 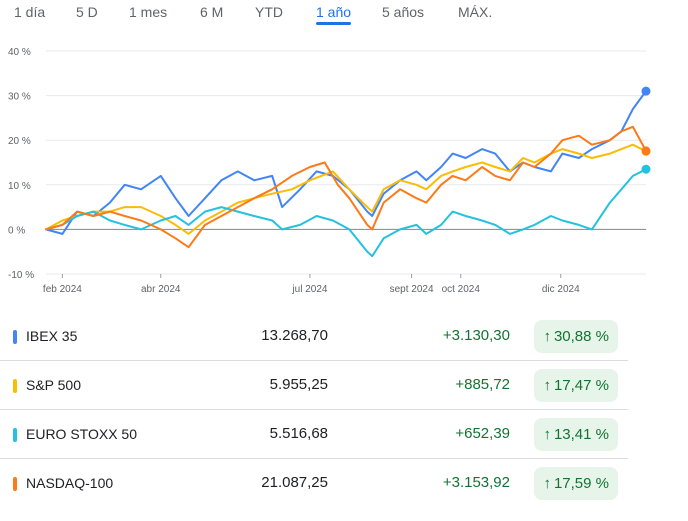 What do you see at coordinates (212, 12) in the screenshot?
I see `range-tab-6m: 6 M` at bounding box center [212, 12].